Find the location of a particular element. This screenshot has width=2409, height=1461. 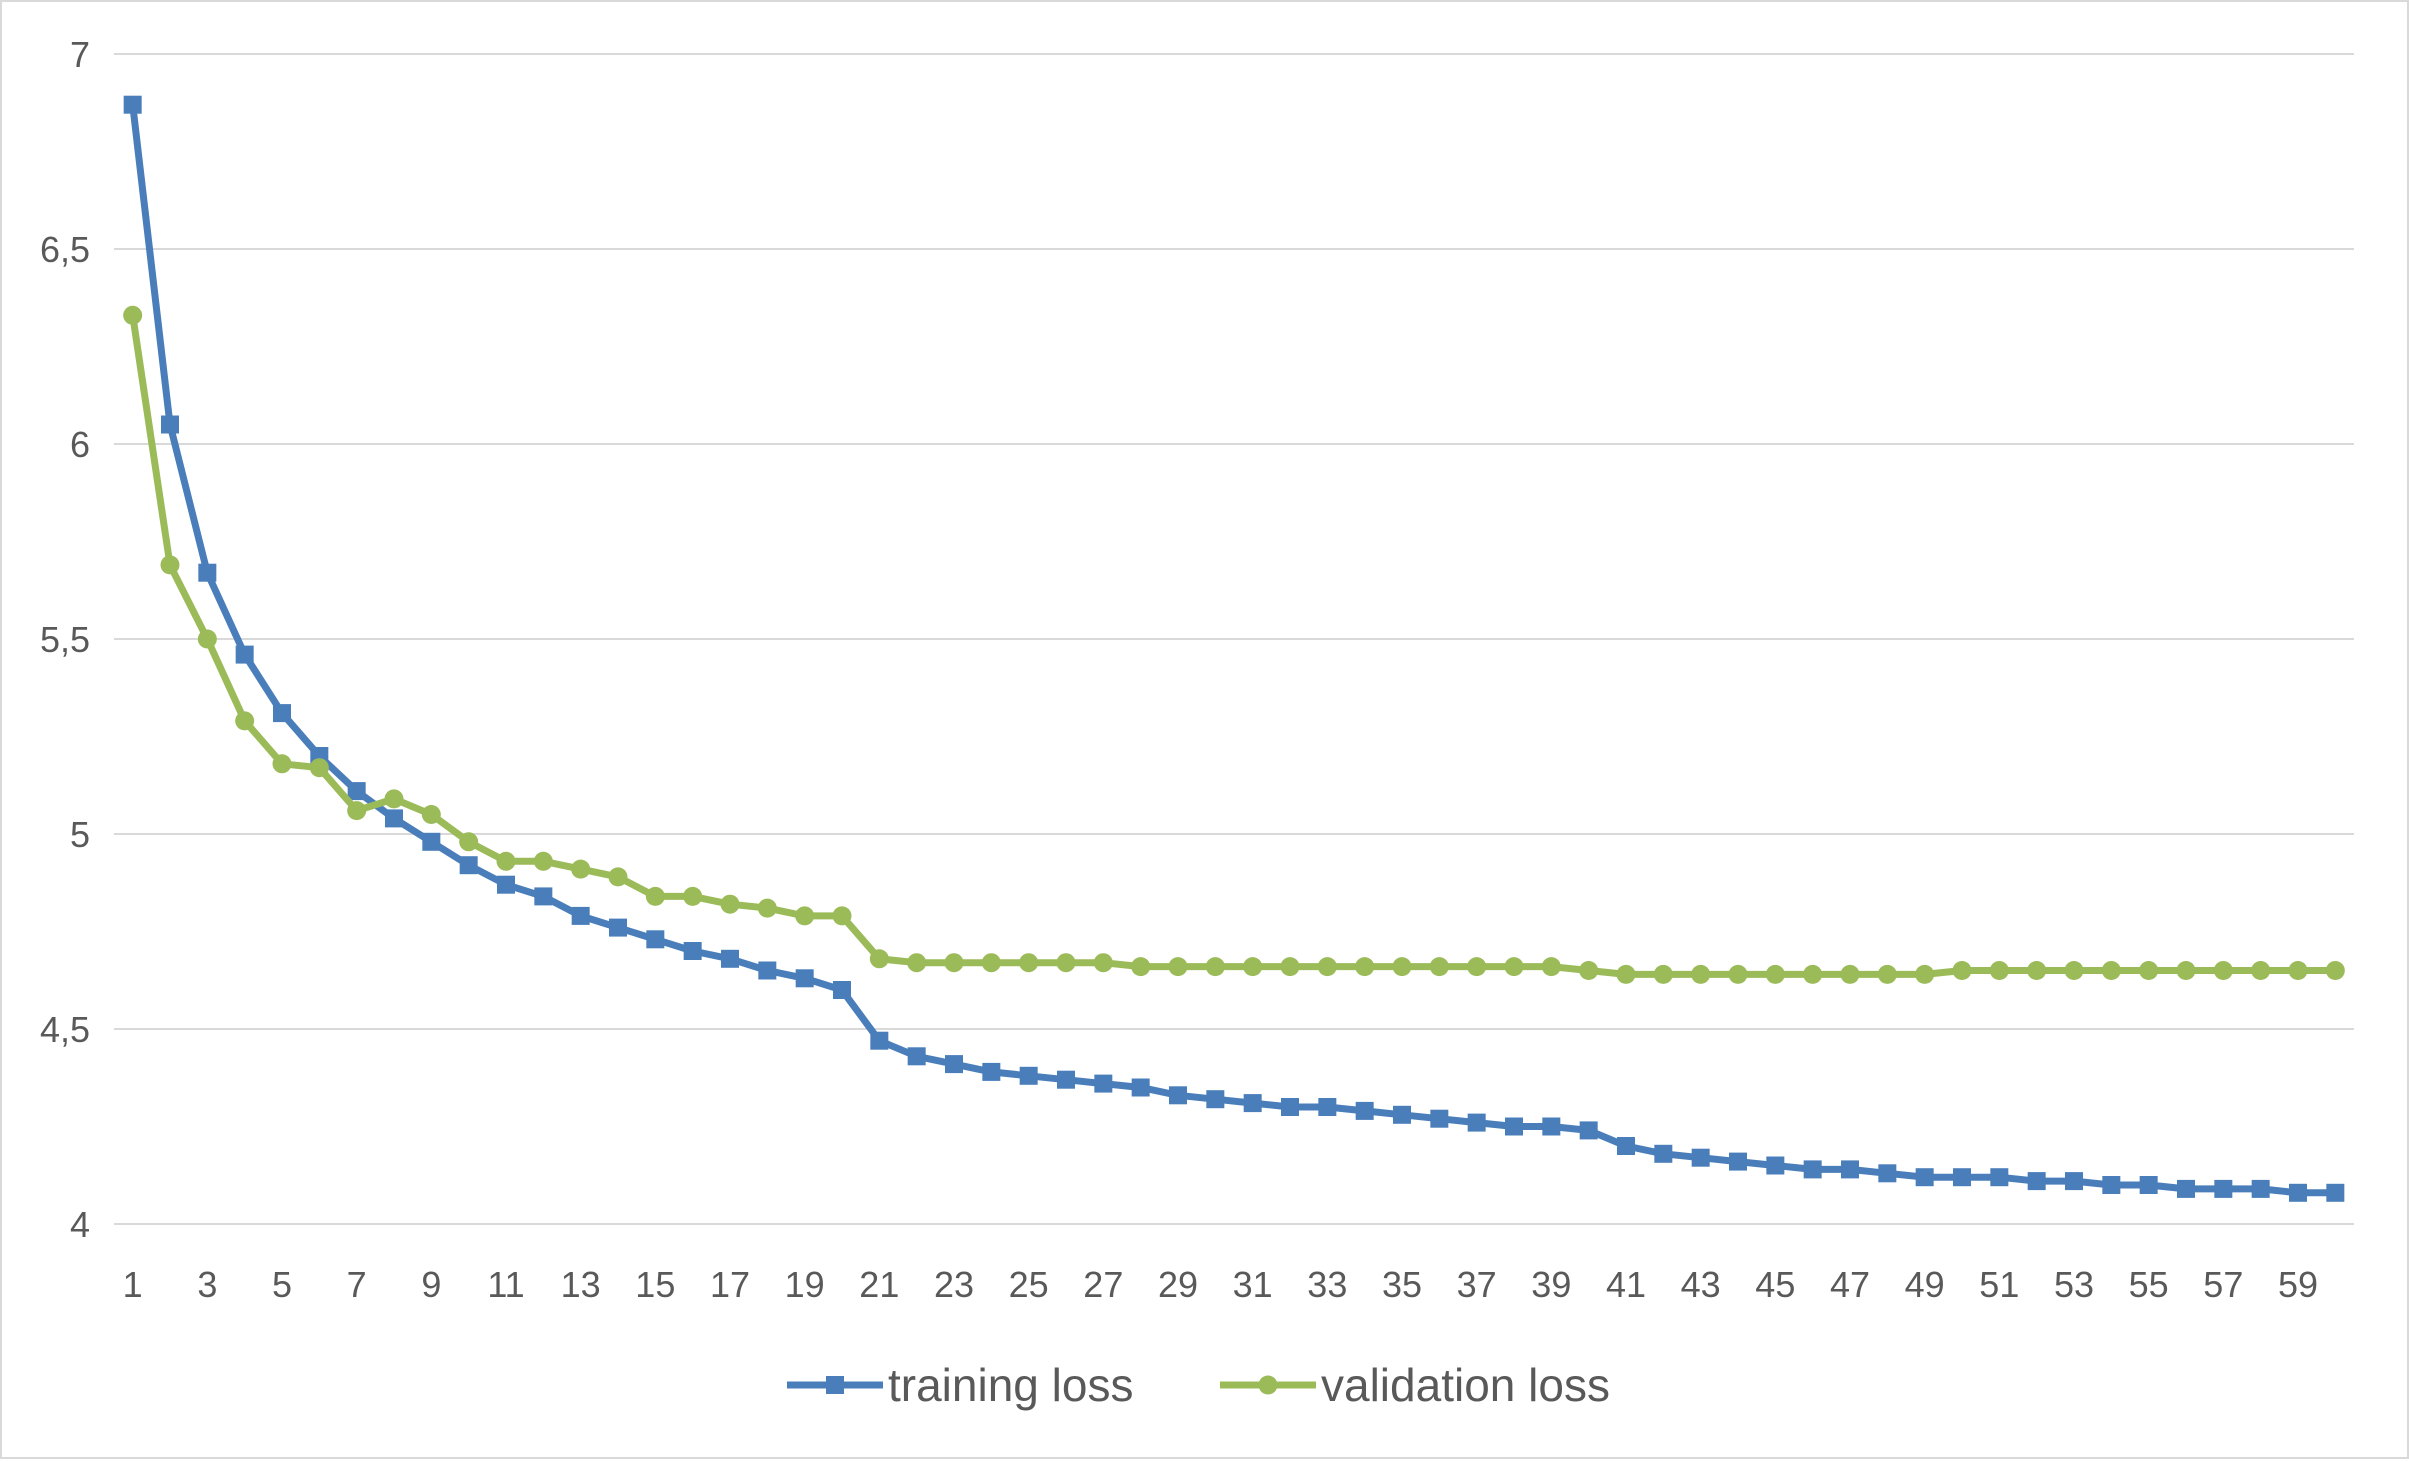

x-tick-label: 51 is located at coordinates (1999, 1284).